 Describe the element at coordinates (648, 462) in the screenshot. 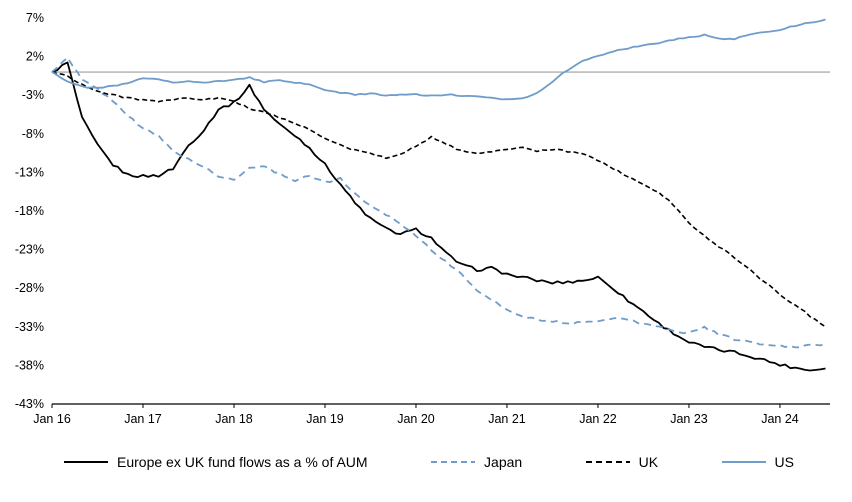

I see `legend-label-uk: UK` at that location.